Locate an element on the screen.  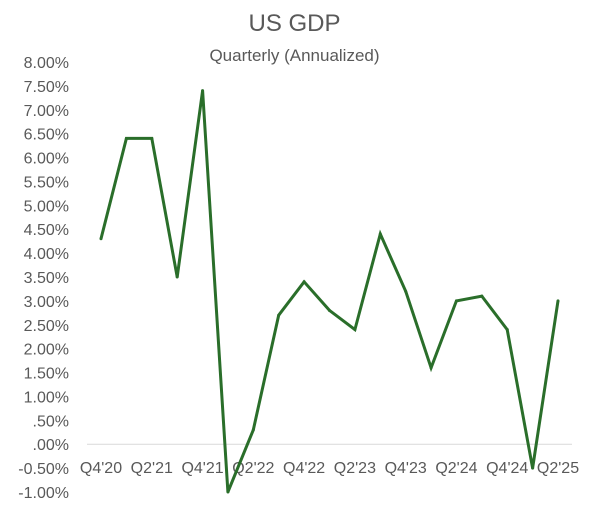
y-tick-label: 7.50% is located at coordinates (46, 87).